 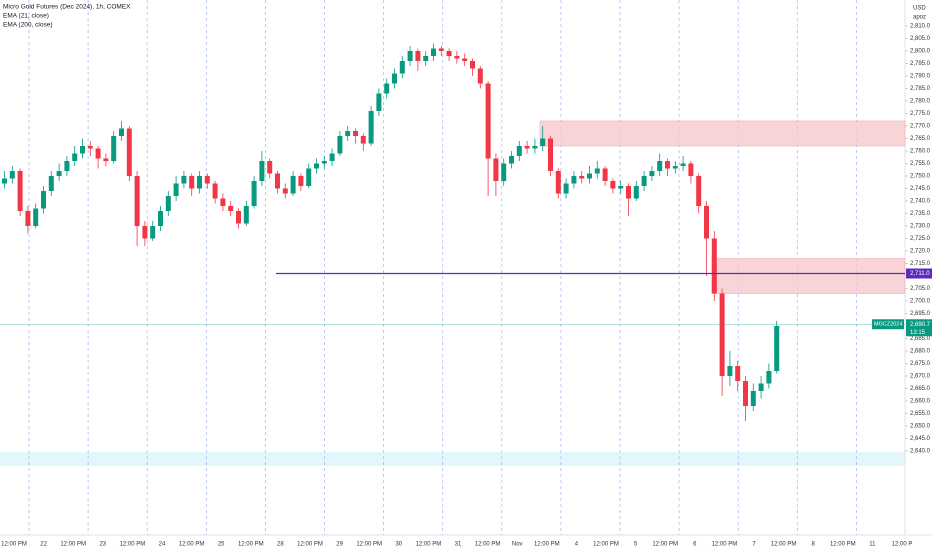 What do you see at coordinates (920, 214) in the screenshot?
I see `y-tick-label: 2,735.0` at bounding box center [920, 214].